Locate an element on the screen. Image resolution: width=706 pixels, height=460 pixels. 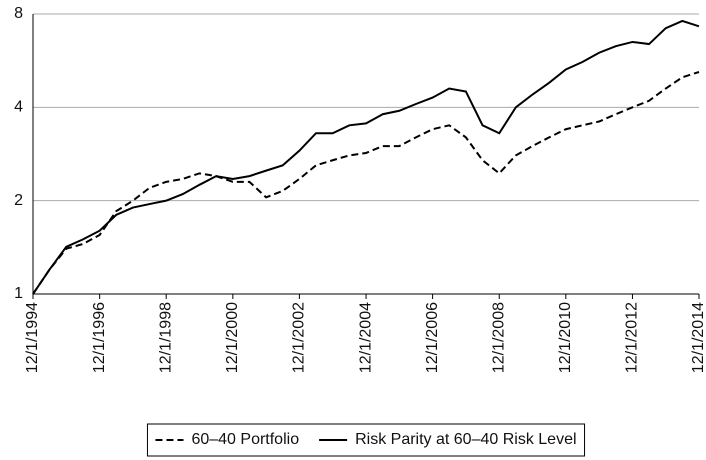
x-tick-label: 12/1/2010 is located at coordinates (565, 337).